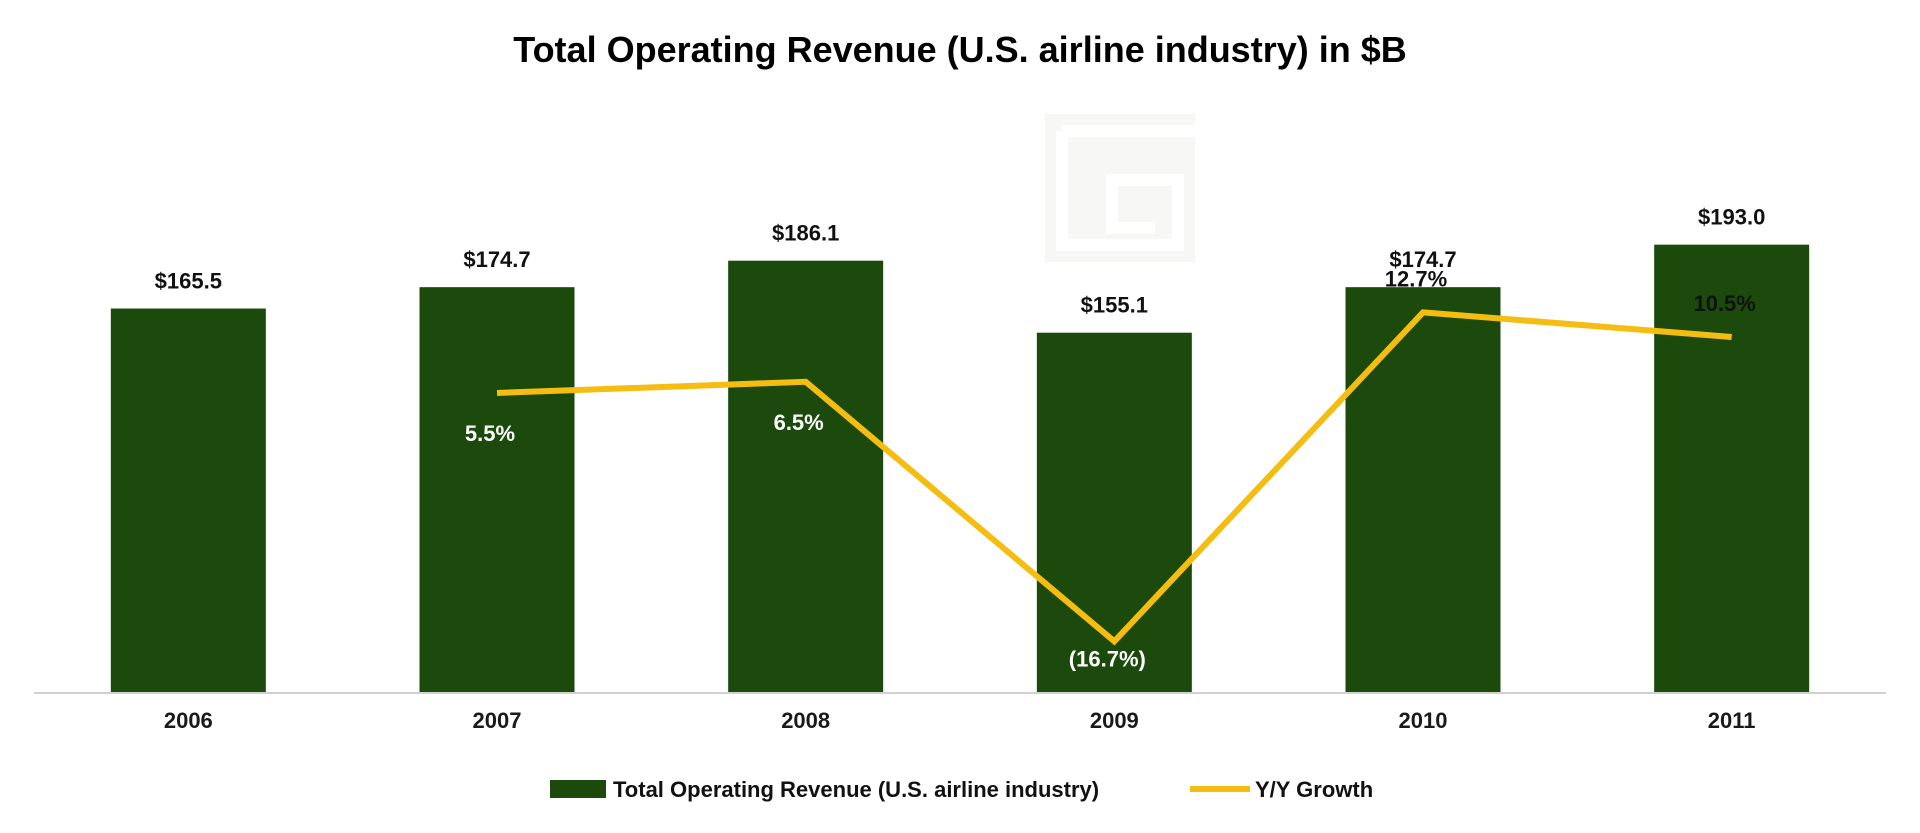  What do you see at coordinates (578, 789) in the screenshot?
I see `legend-bar-swatch` at bounding box center [578, 789].